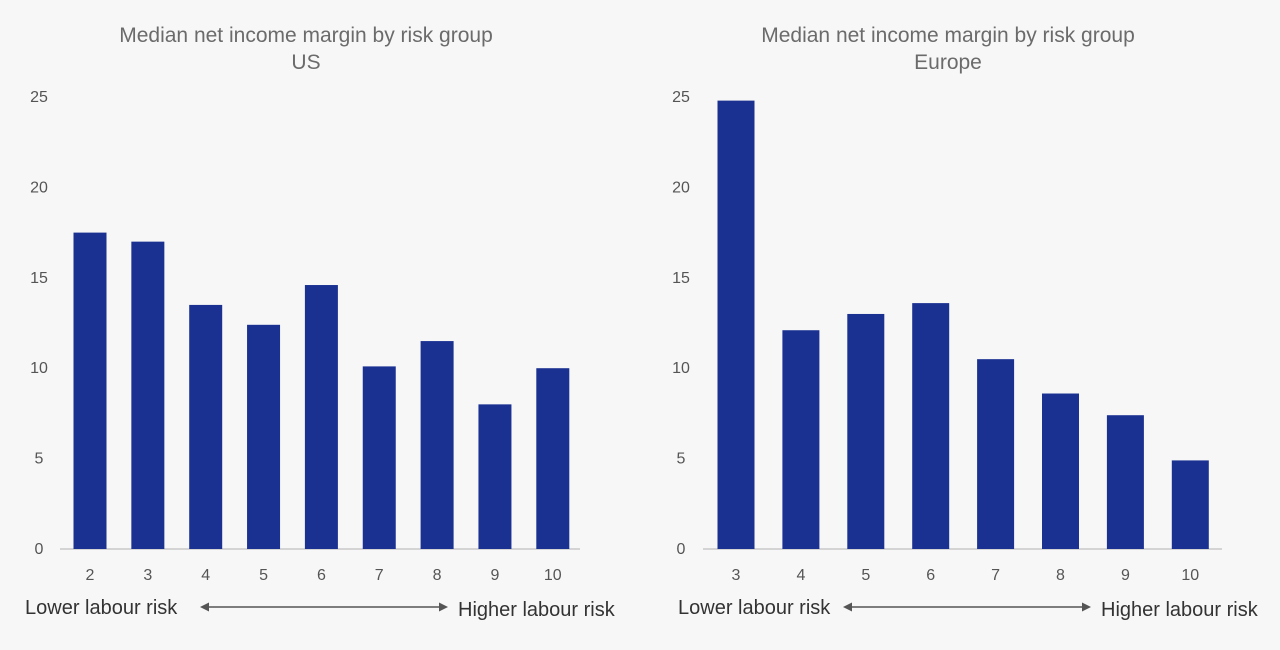  I want to click on chart-europe-risk-arrow, so click(967, 607).